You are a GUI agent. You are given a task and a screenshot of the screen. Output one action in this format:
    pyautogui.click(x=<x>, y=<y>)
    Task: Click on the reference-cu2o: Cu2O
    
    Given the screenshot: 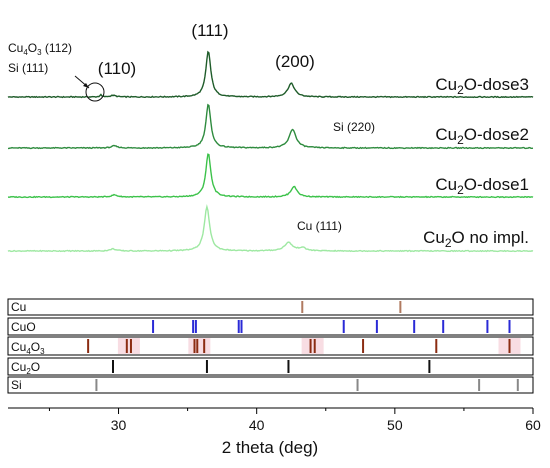 What is the action you would take?
    pyautogui.click(x=270, y=366)
    